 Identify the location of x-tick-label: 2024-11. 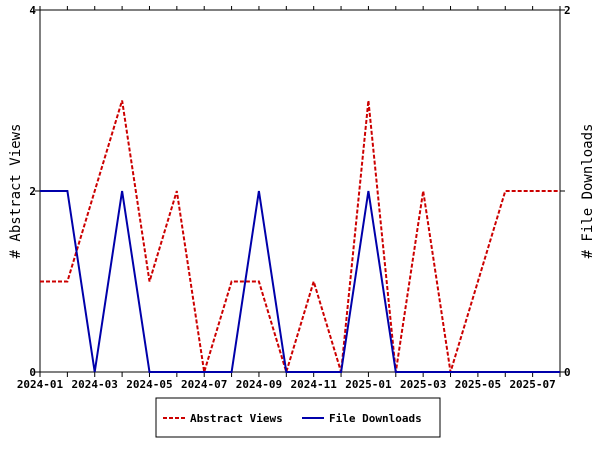
(314, 384).